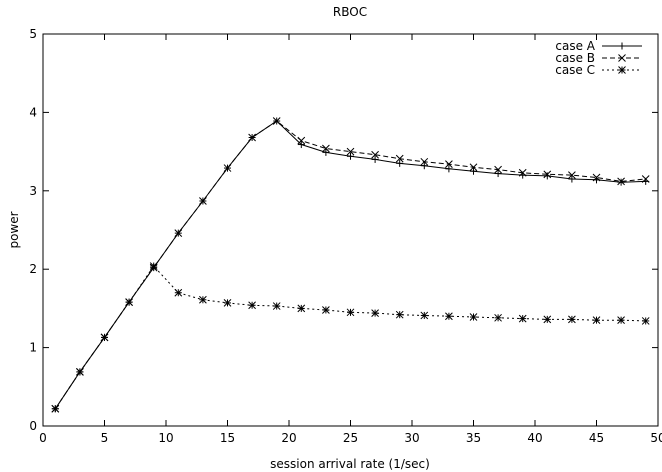  Describe the element at coordinates (33, 191) in the screenshot. I see `y-tick-label: 3` at that location.